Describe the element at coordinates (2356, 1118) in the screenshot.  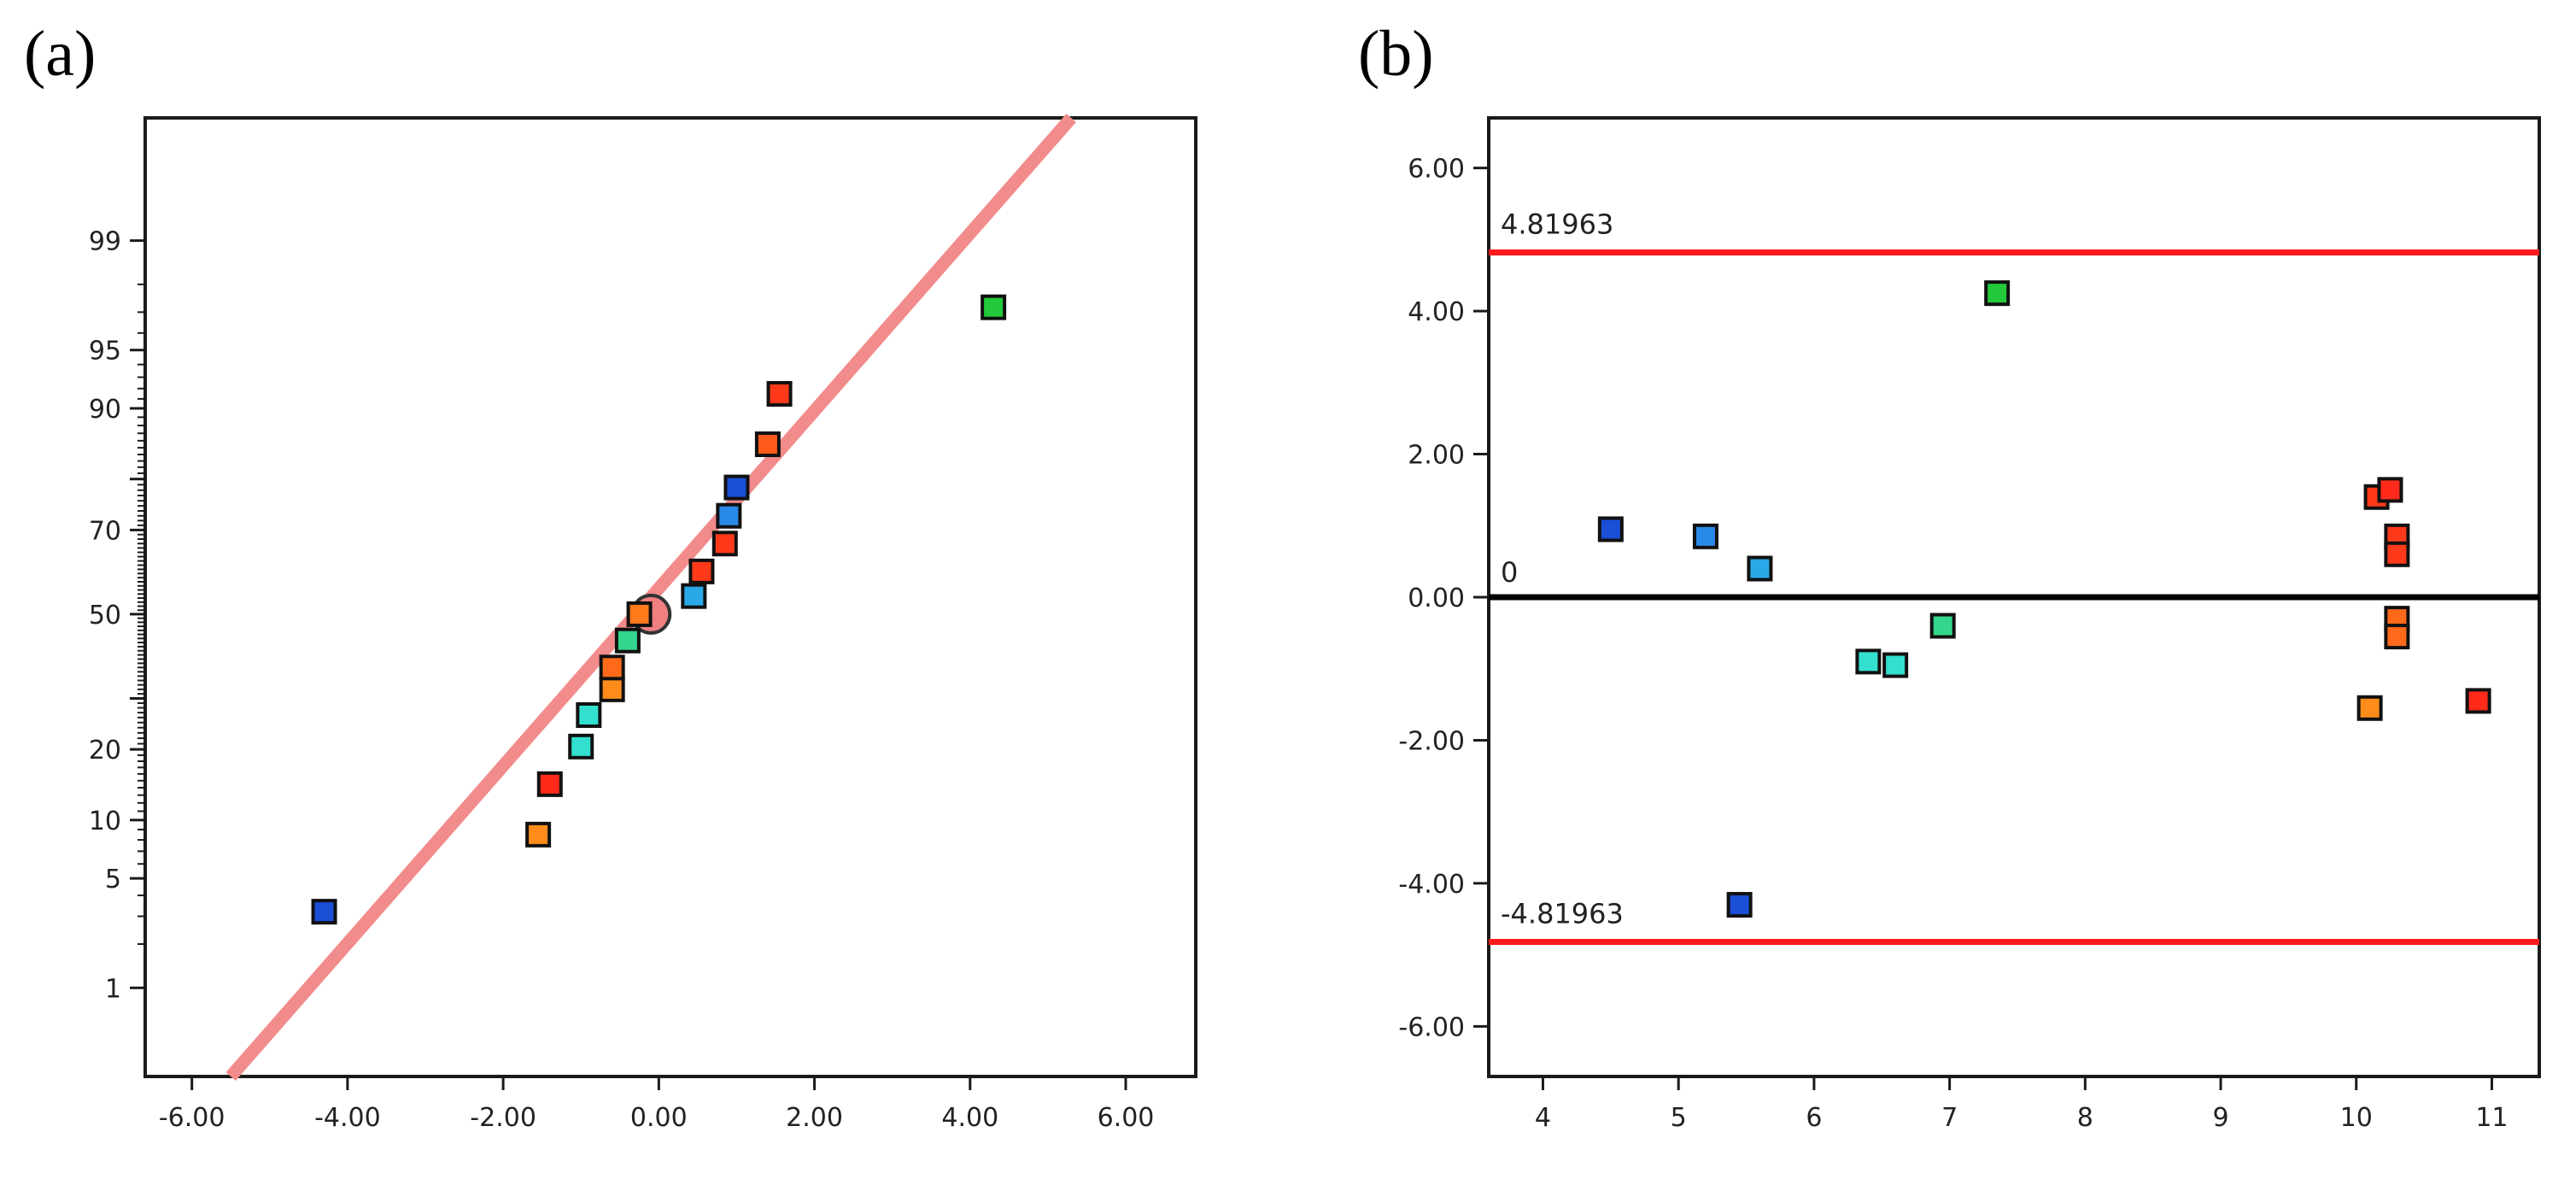
I see `x-tick-label: 10` at that location.